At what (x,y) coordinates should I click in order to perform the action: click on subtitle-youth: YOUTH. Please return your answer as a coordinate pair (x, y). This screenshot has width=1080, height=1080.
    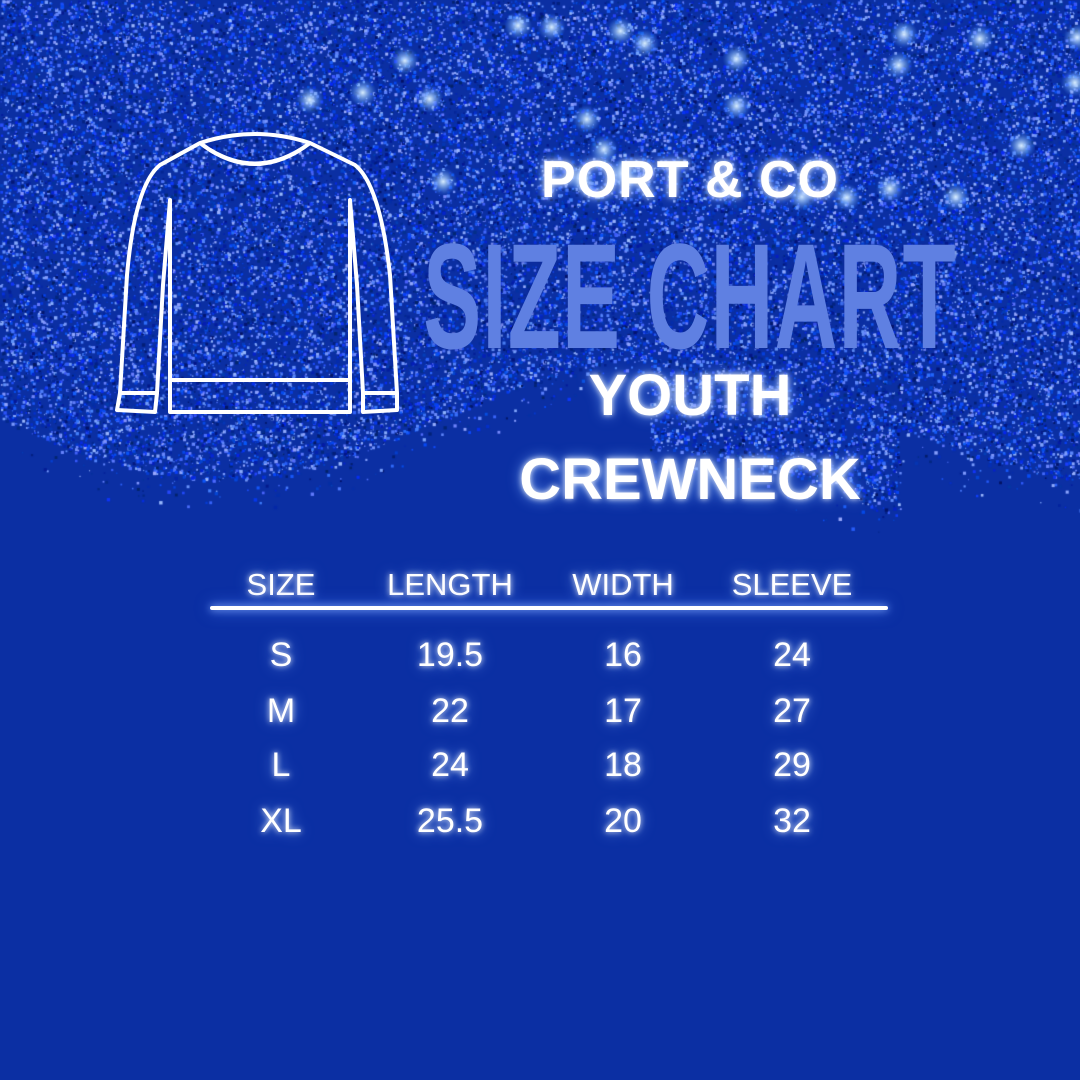
    Looking at the image, I should click on (690, 395).